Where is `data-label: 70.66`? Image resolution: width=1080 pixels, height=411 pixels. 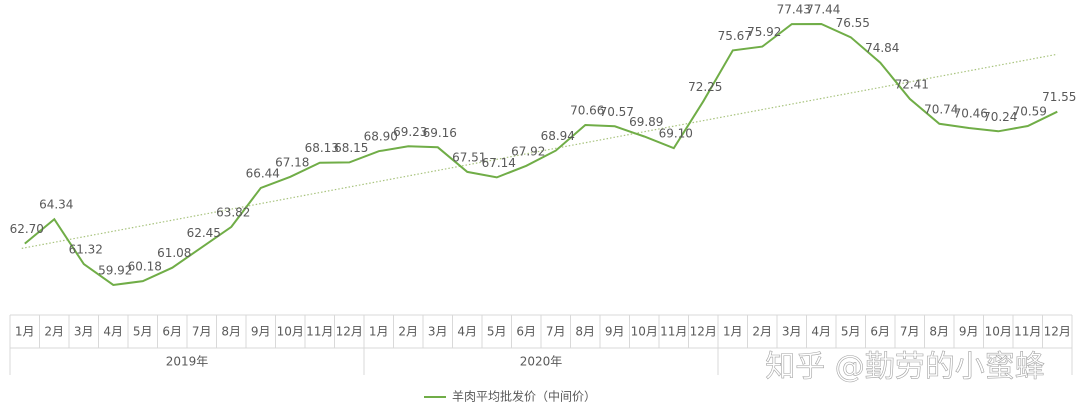 data-label: 70.66 is located at coordinates (587, 111).